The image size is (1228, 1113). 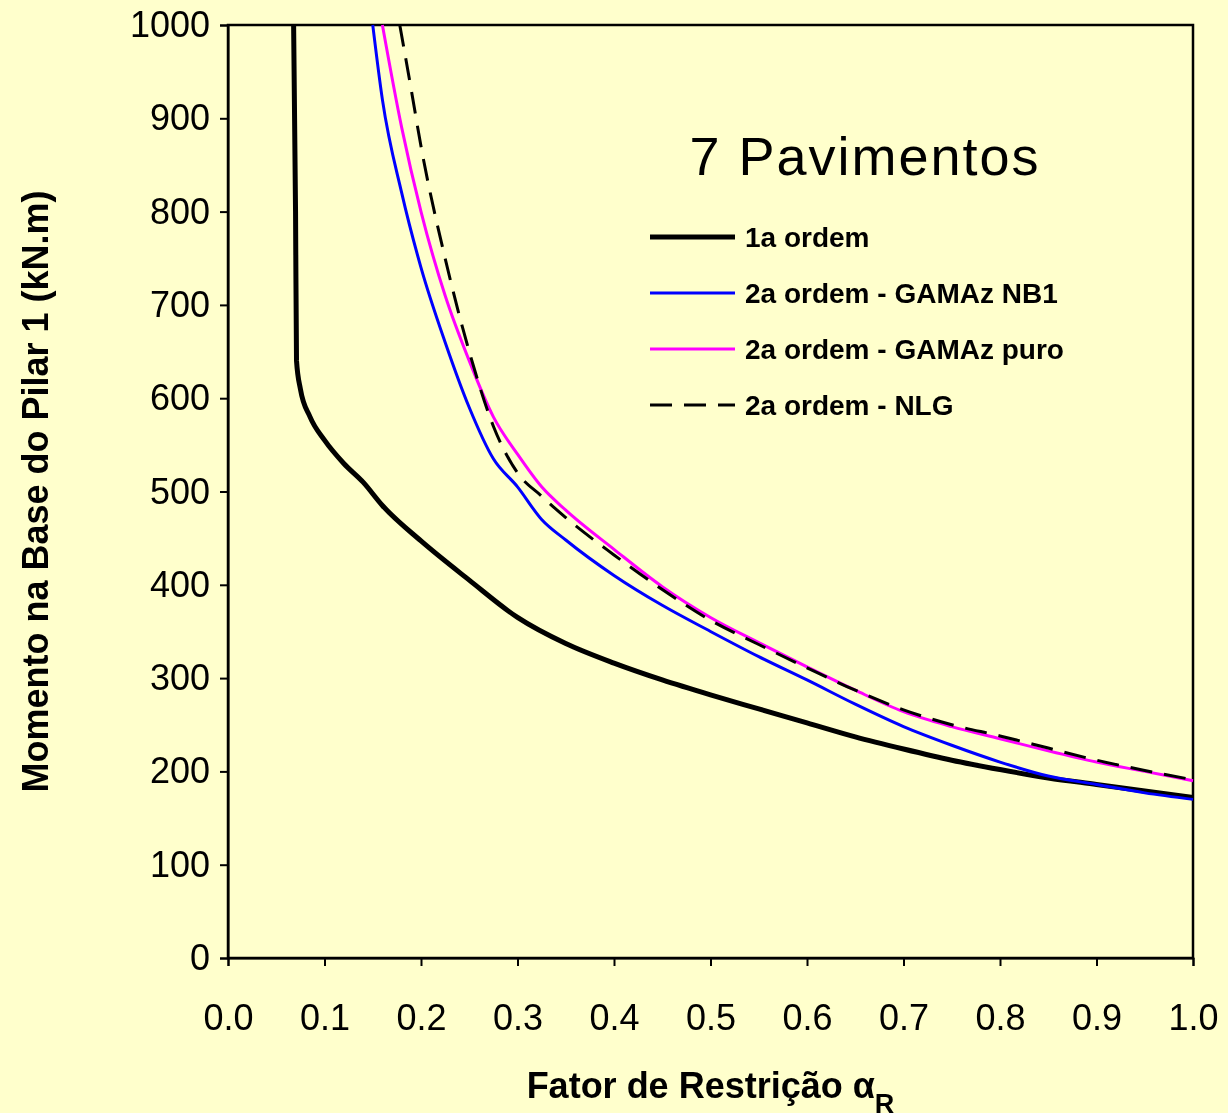 What do you see at coordinates (179, 491) in the screenshot?
I see `y-tick-label: 500` at bounding box center [179, 491].